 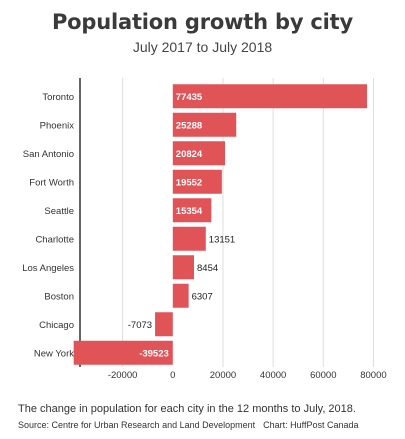 What do you see at coordinates (56, 325) in the screenshot?
I see `category-label: Chicago` at bounding box center [56, 325].